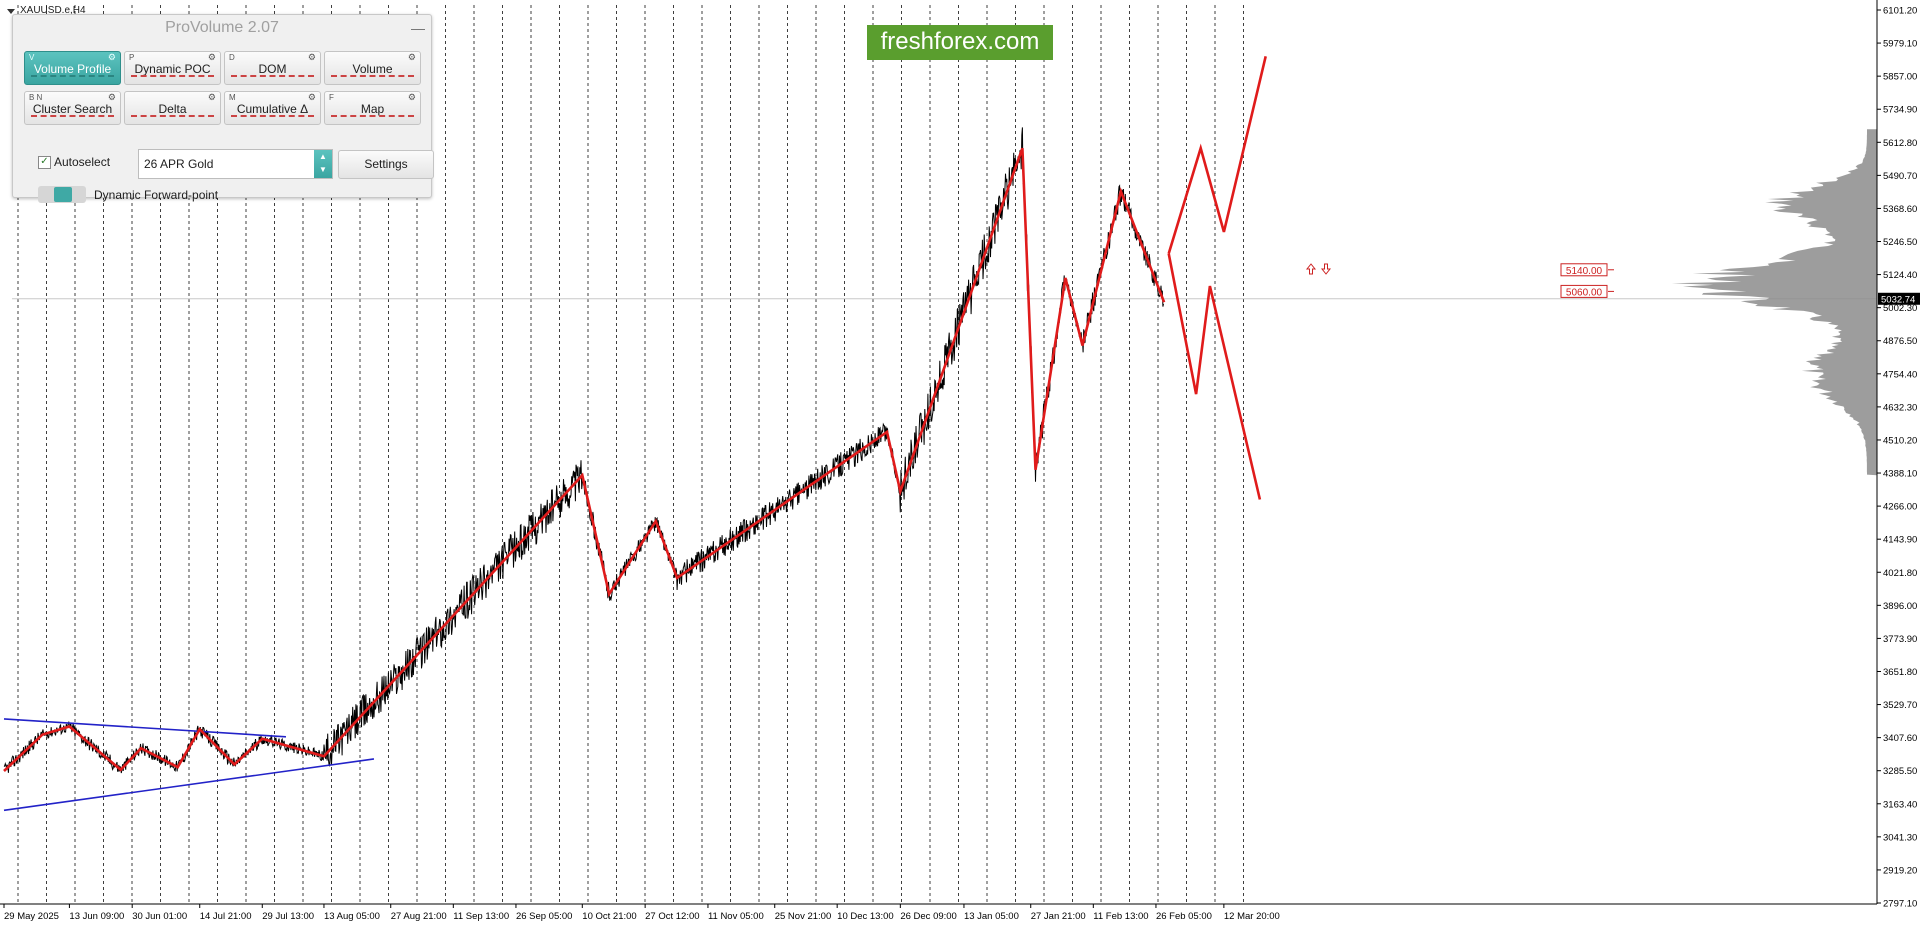 This screenshot has height=927, width=1920. Describe the element at coordinates (1184, 916) in the screenshot. I see `time-tick-label: 26 Feb 05:00` at that location.